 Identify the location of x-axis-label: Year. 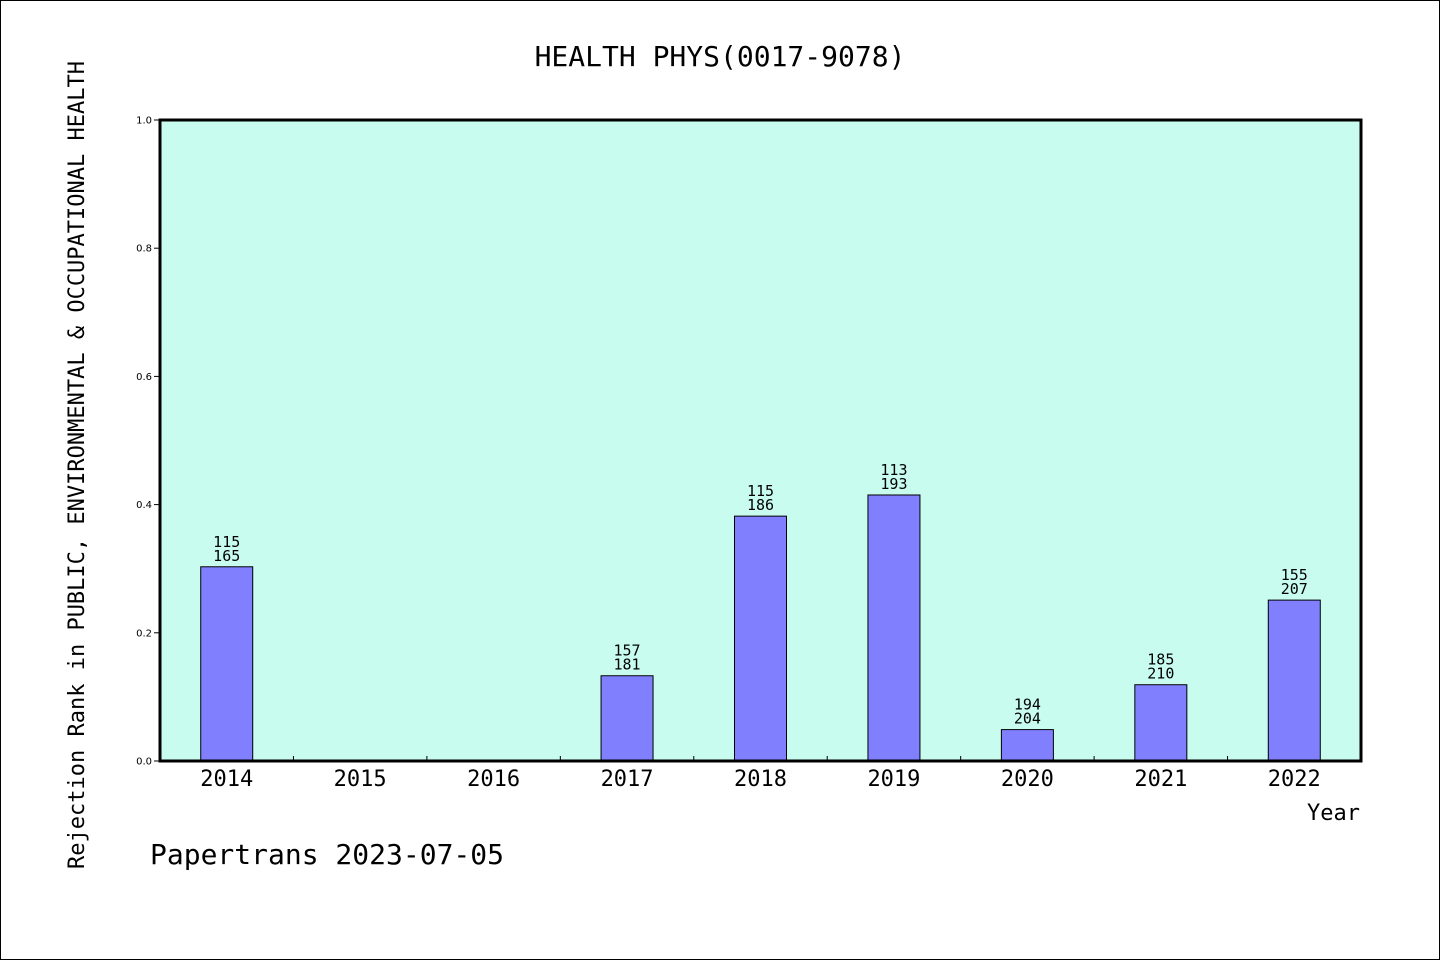
(1333, 813).